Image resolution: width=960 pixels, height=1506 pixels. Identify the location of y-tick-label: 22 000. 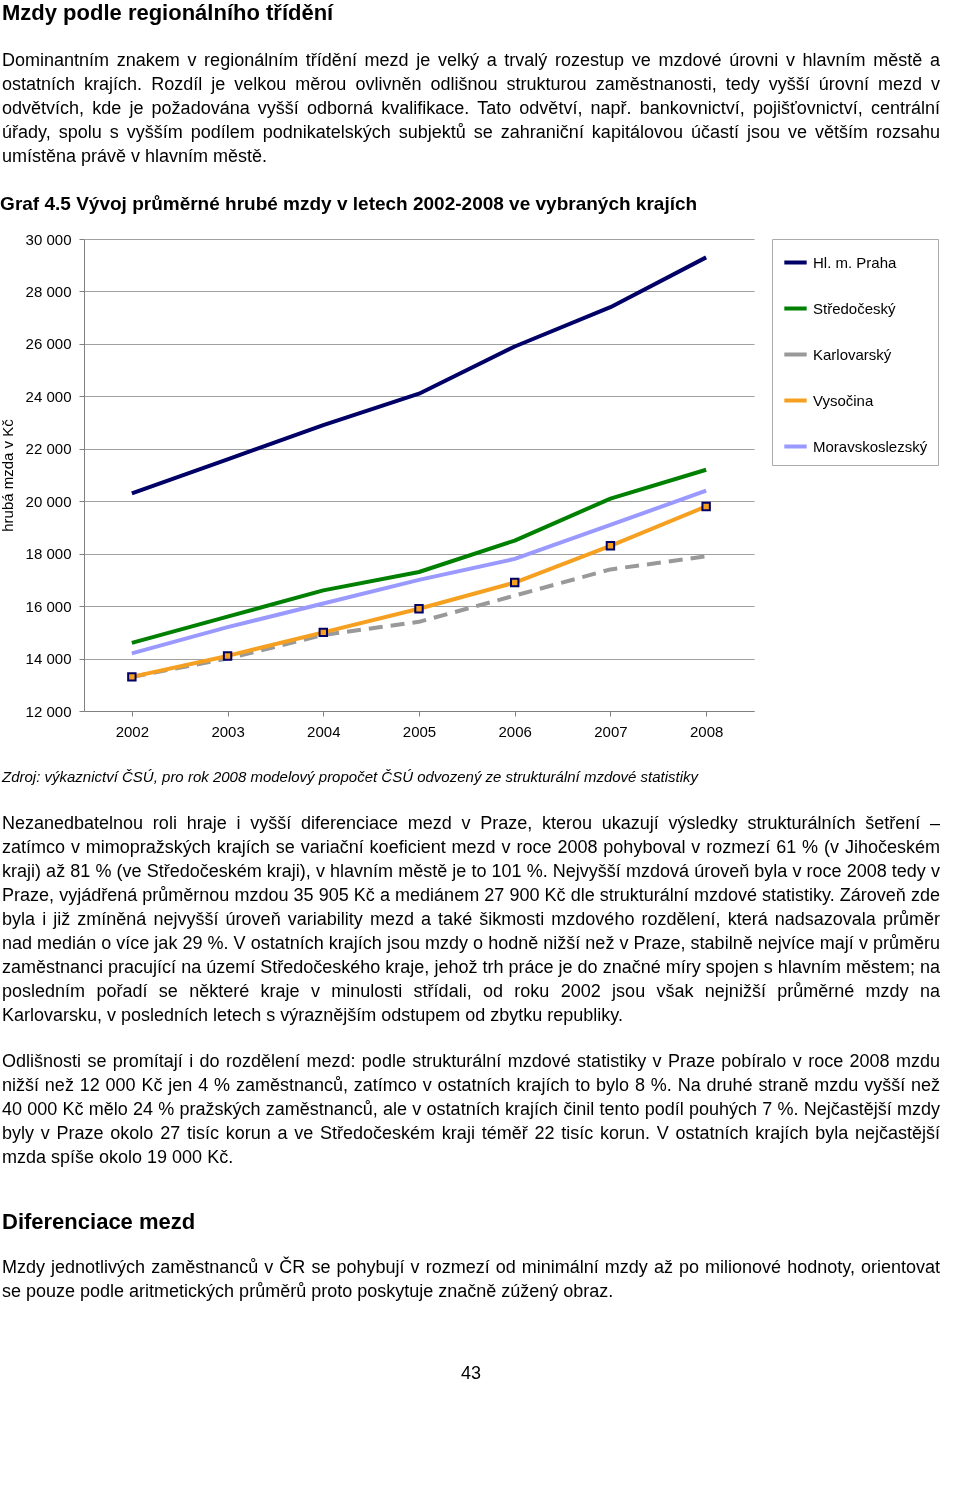
(48, 449).